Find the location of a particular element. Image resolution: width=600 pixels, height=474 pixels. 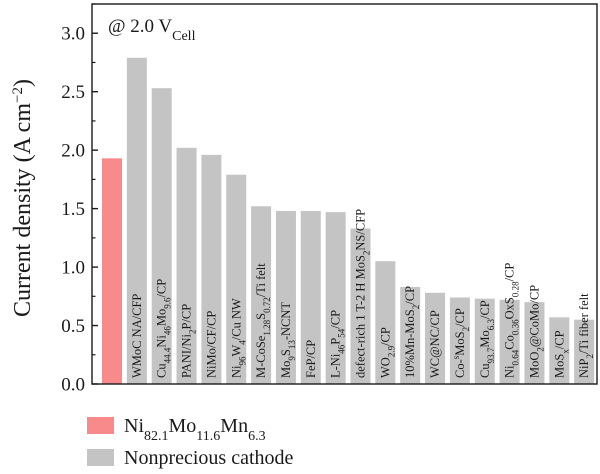

voltage-annotation: @ 2.0 VCell is located at coordinates (152, 30).